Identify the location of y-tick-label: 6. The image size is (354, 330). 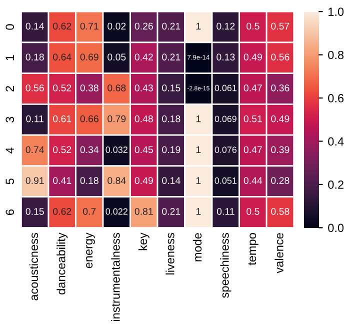
(10, 212).